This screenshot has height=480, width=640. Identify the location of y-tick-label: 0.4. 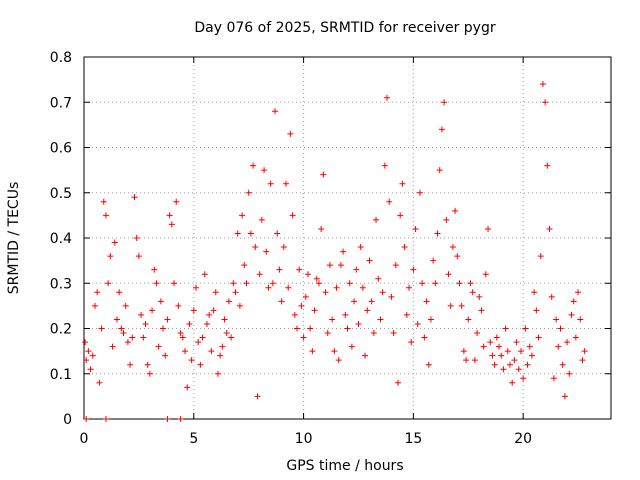
(61, 239).